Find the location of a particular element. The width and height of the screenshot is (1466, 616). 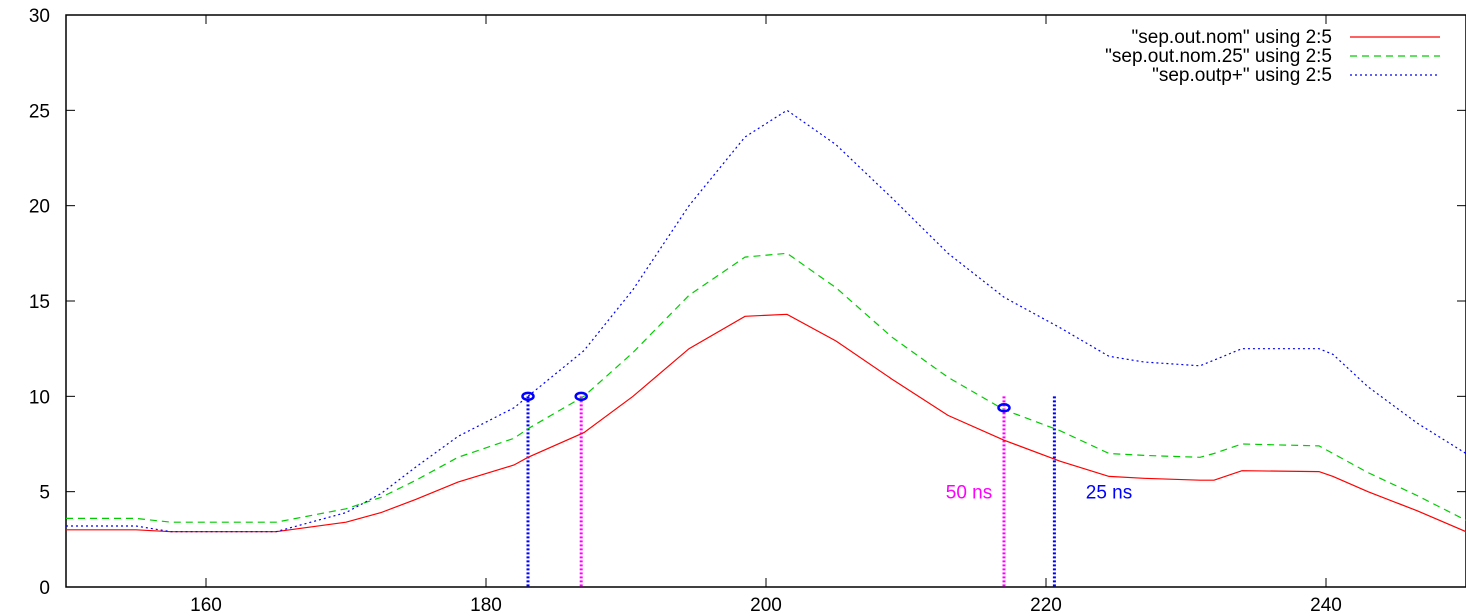

x-tick-label: 180 is located at coordinates (486, 605).